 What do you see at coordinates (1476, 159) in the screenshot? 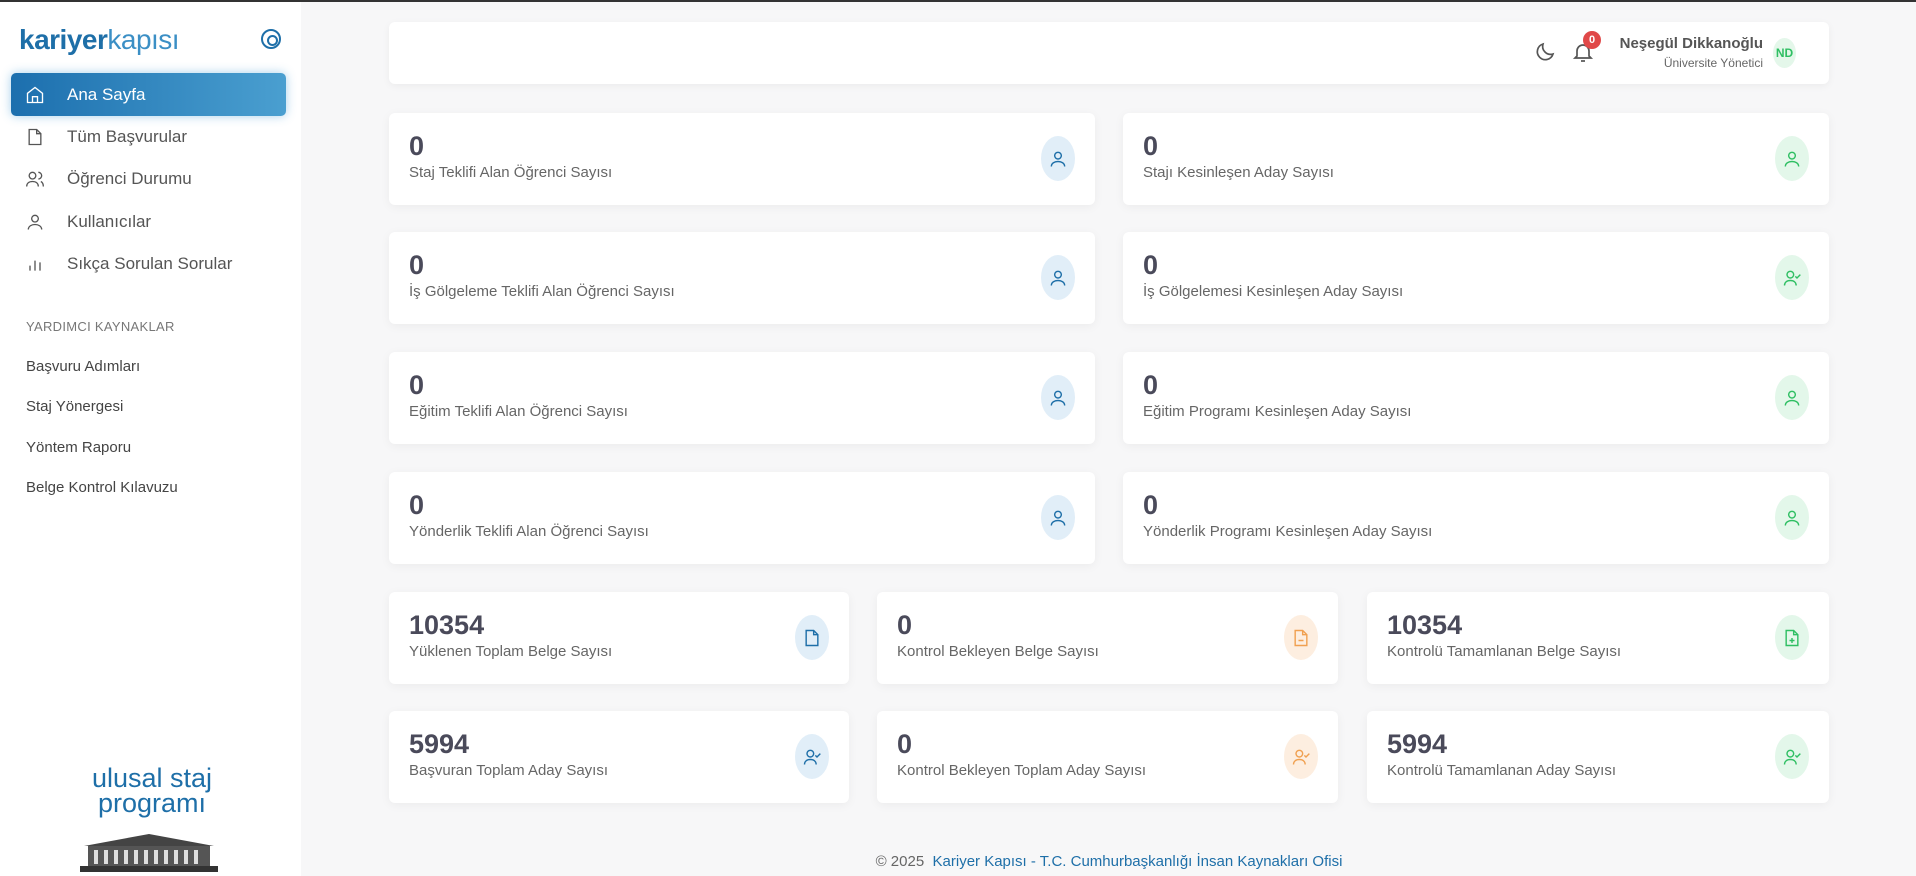
I see `stat-card: 0 Stajı Kesinleşen Aday Sayısı` at bounding box center [1476, 159].